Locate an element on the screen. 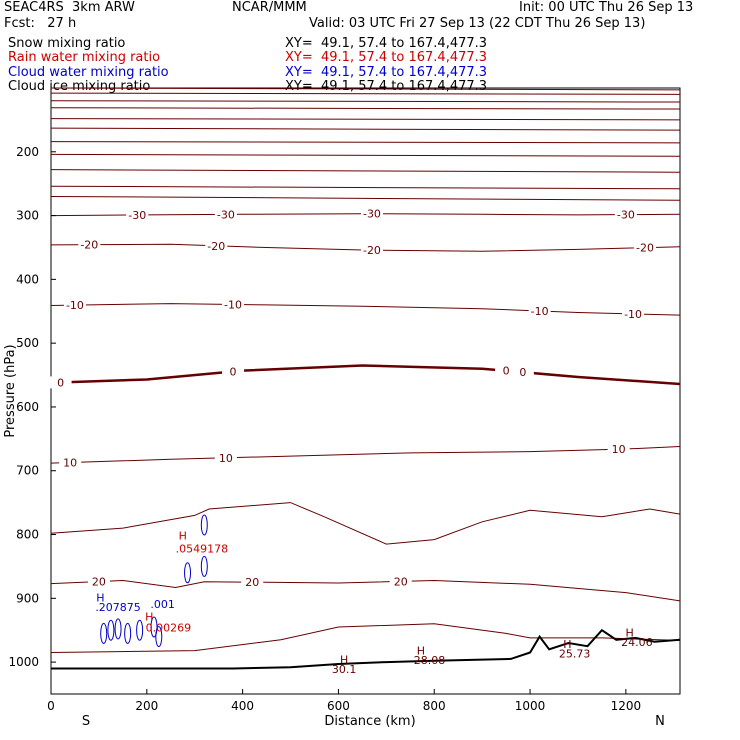 The height and width of the screenshot is (740, 740). x-tick-label: 0 is located at coordinates (51, 706).